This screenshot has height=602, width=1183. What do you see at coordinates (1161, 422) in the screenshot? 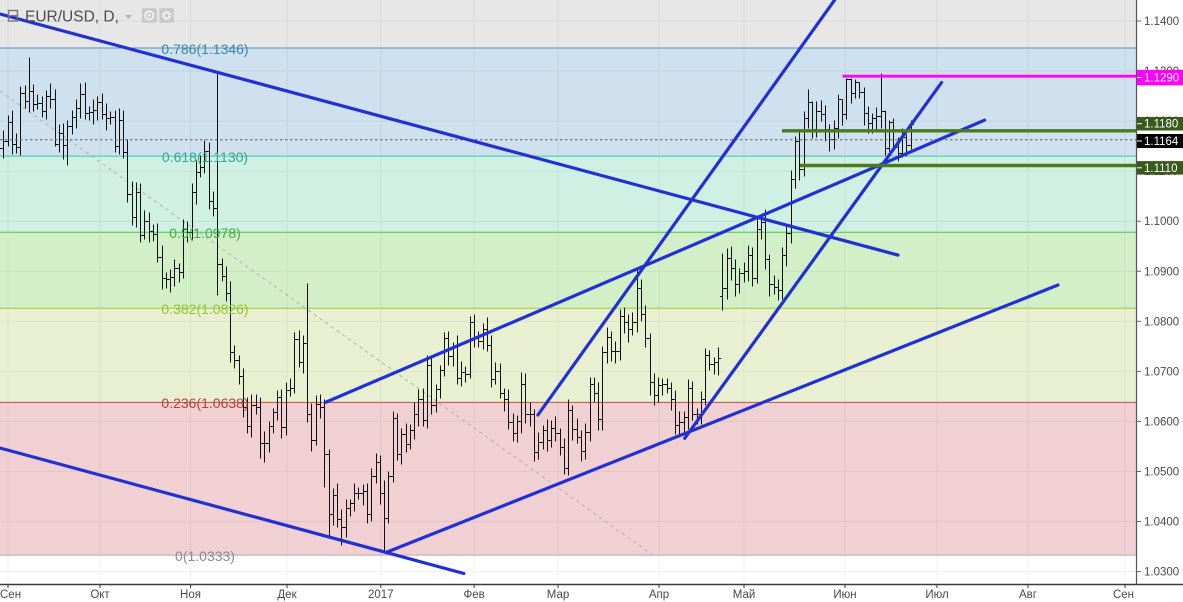
I see `svg-text: 1.0600` at bounding box center [1161, 422].